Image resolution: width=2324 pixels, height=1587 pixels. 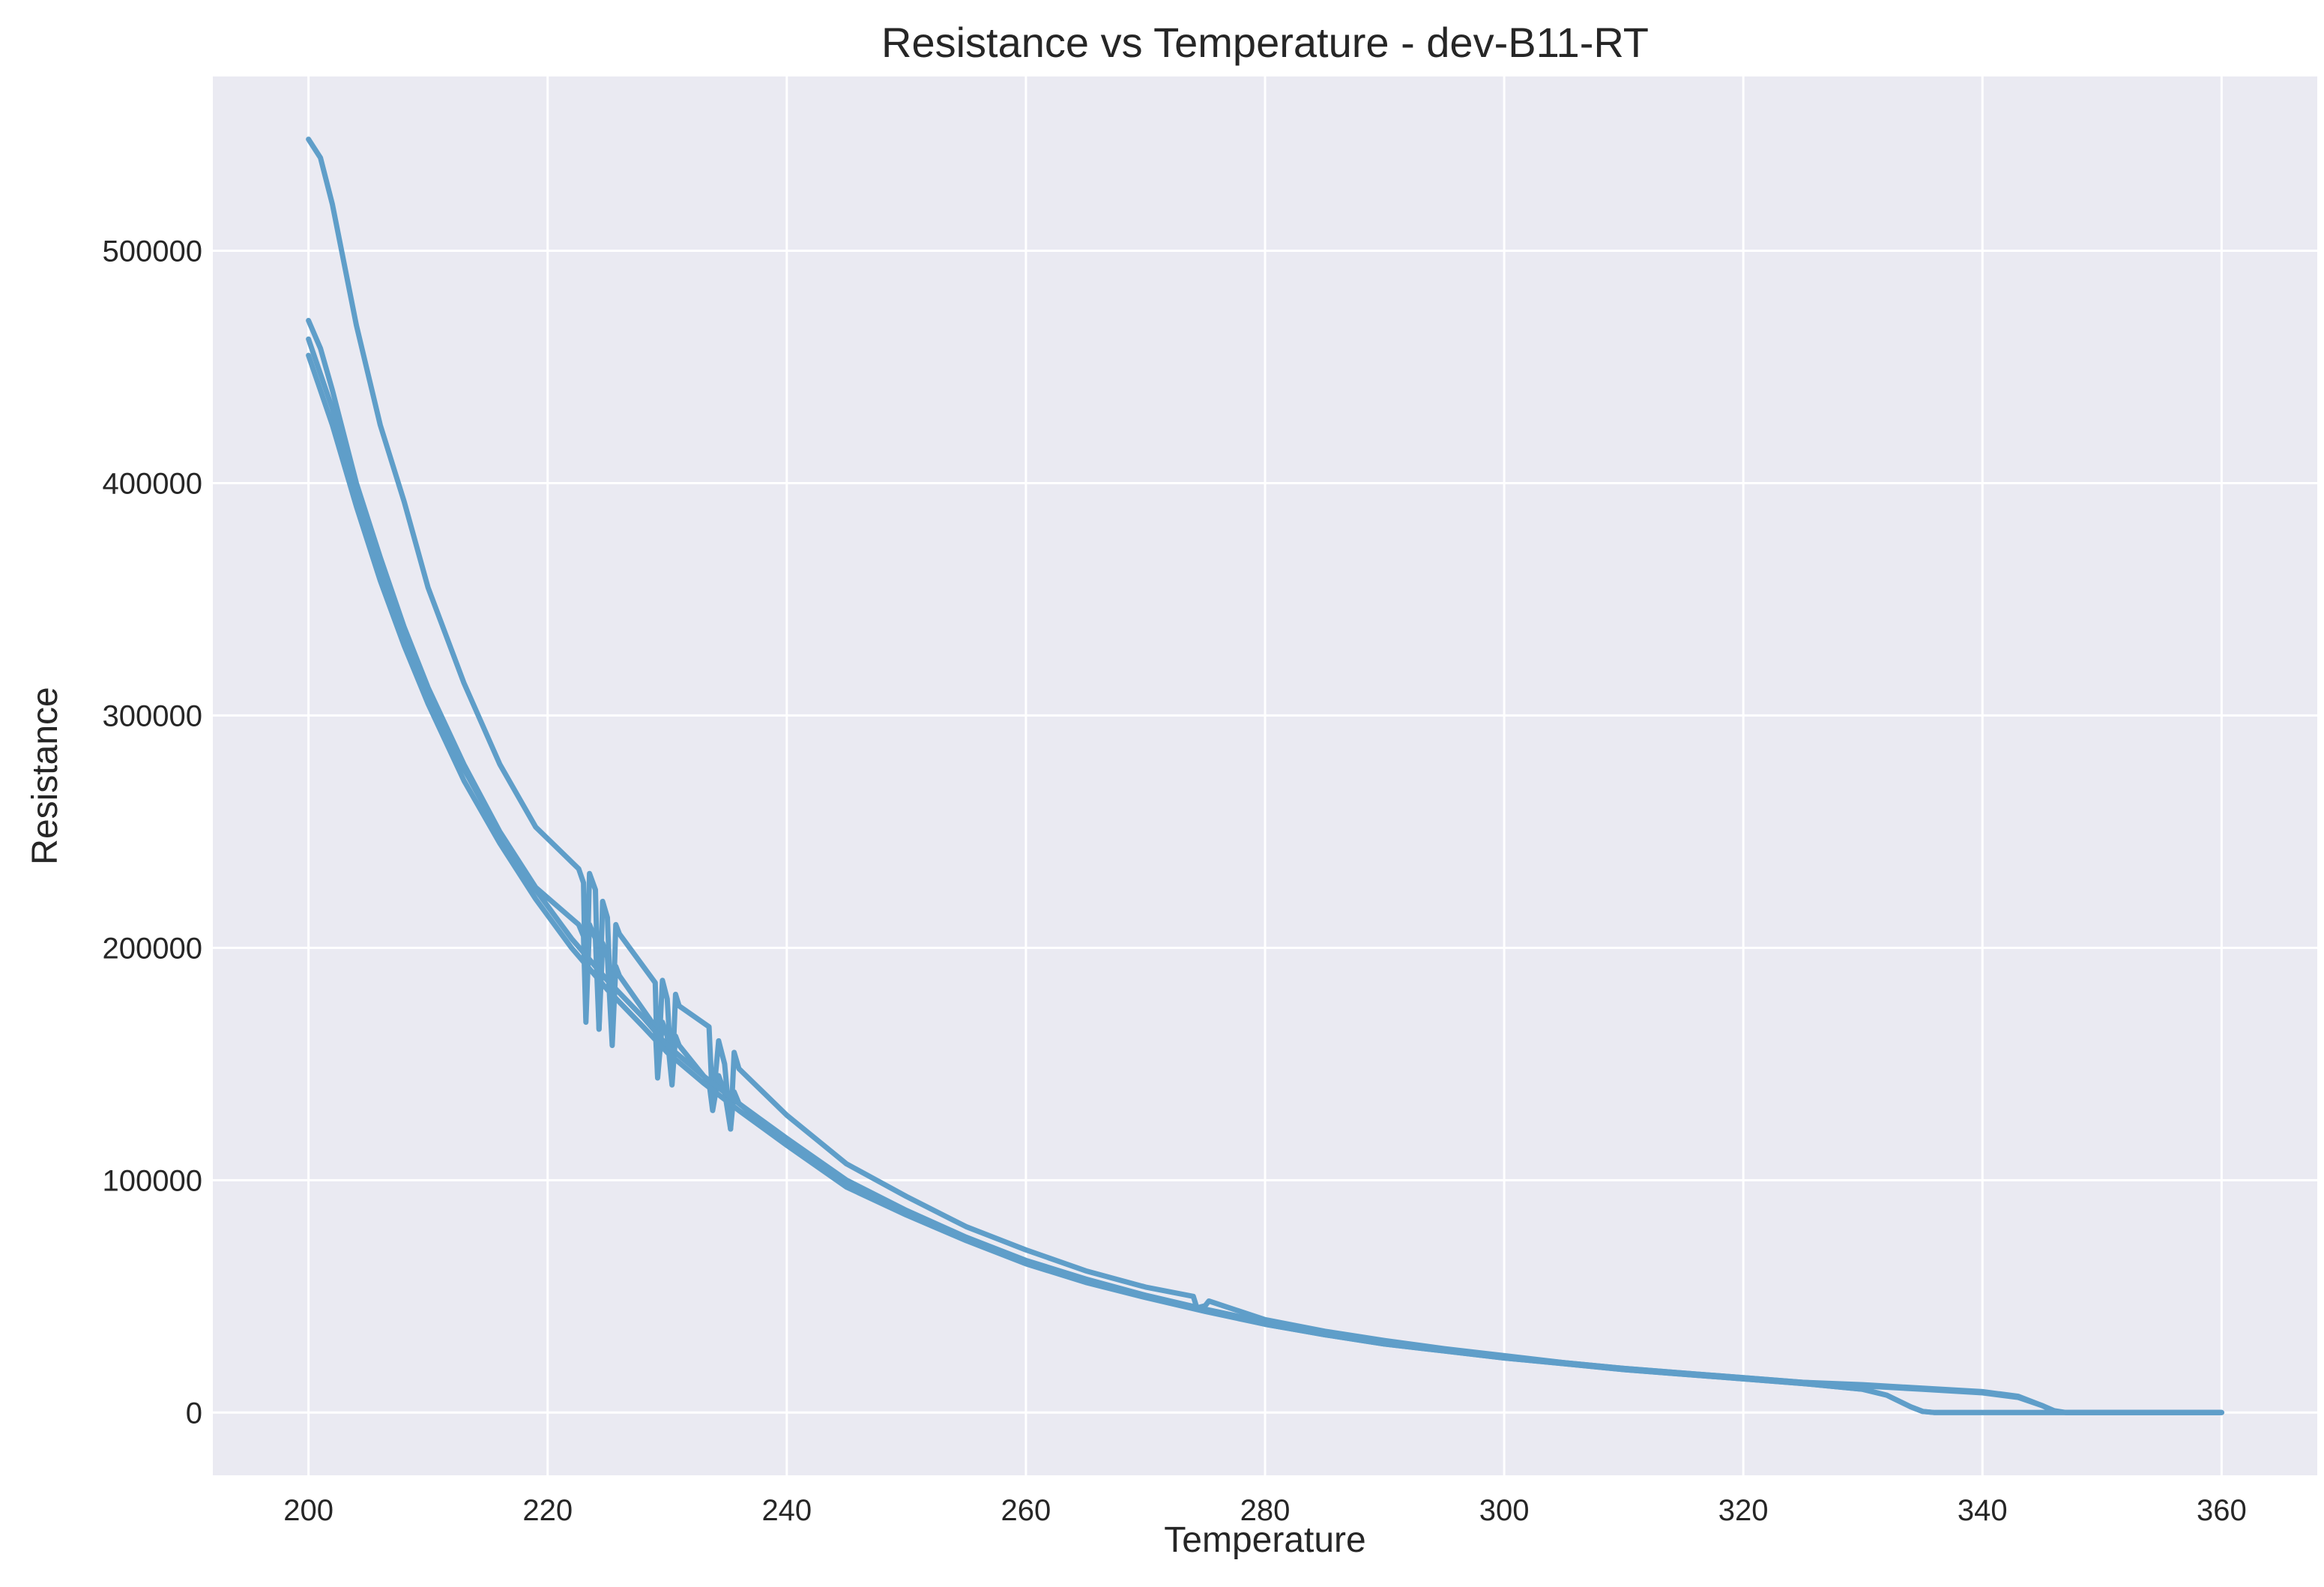 What do you see at coordinates (152, 948) in the screenshot?
I see `y-tick-label: 200000` at bounding box center [152, 948].